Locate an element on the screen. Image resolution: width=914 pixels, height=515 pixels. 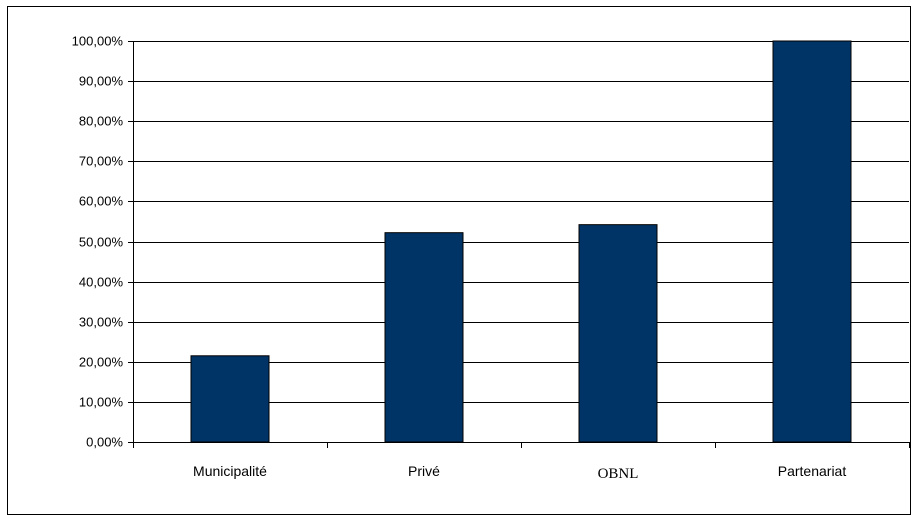
y-tick-label: 20,00% is located at coordinates (101, 362).